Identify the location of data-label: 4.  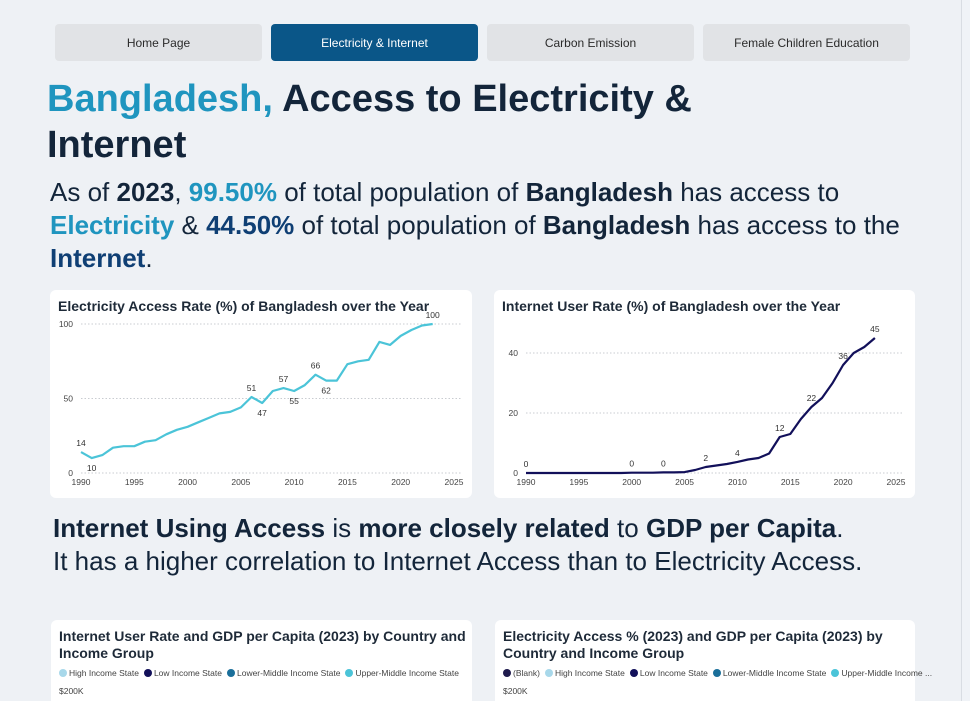
(737, 453).